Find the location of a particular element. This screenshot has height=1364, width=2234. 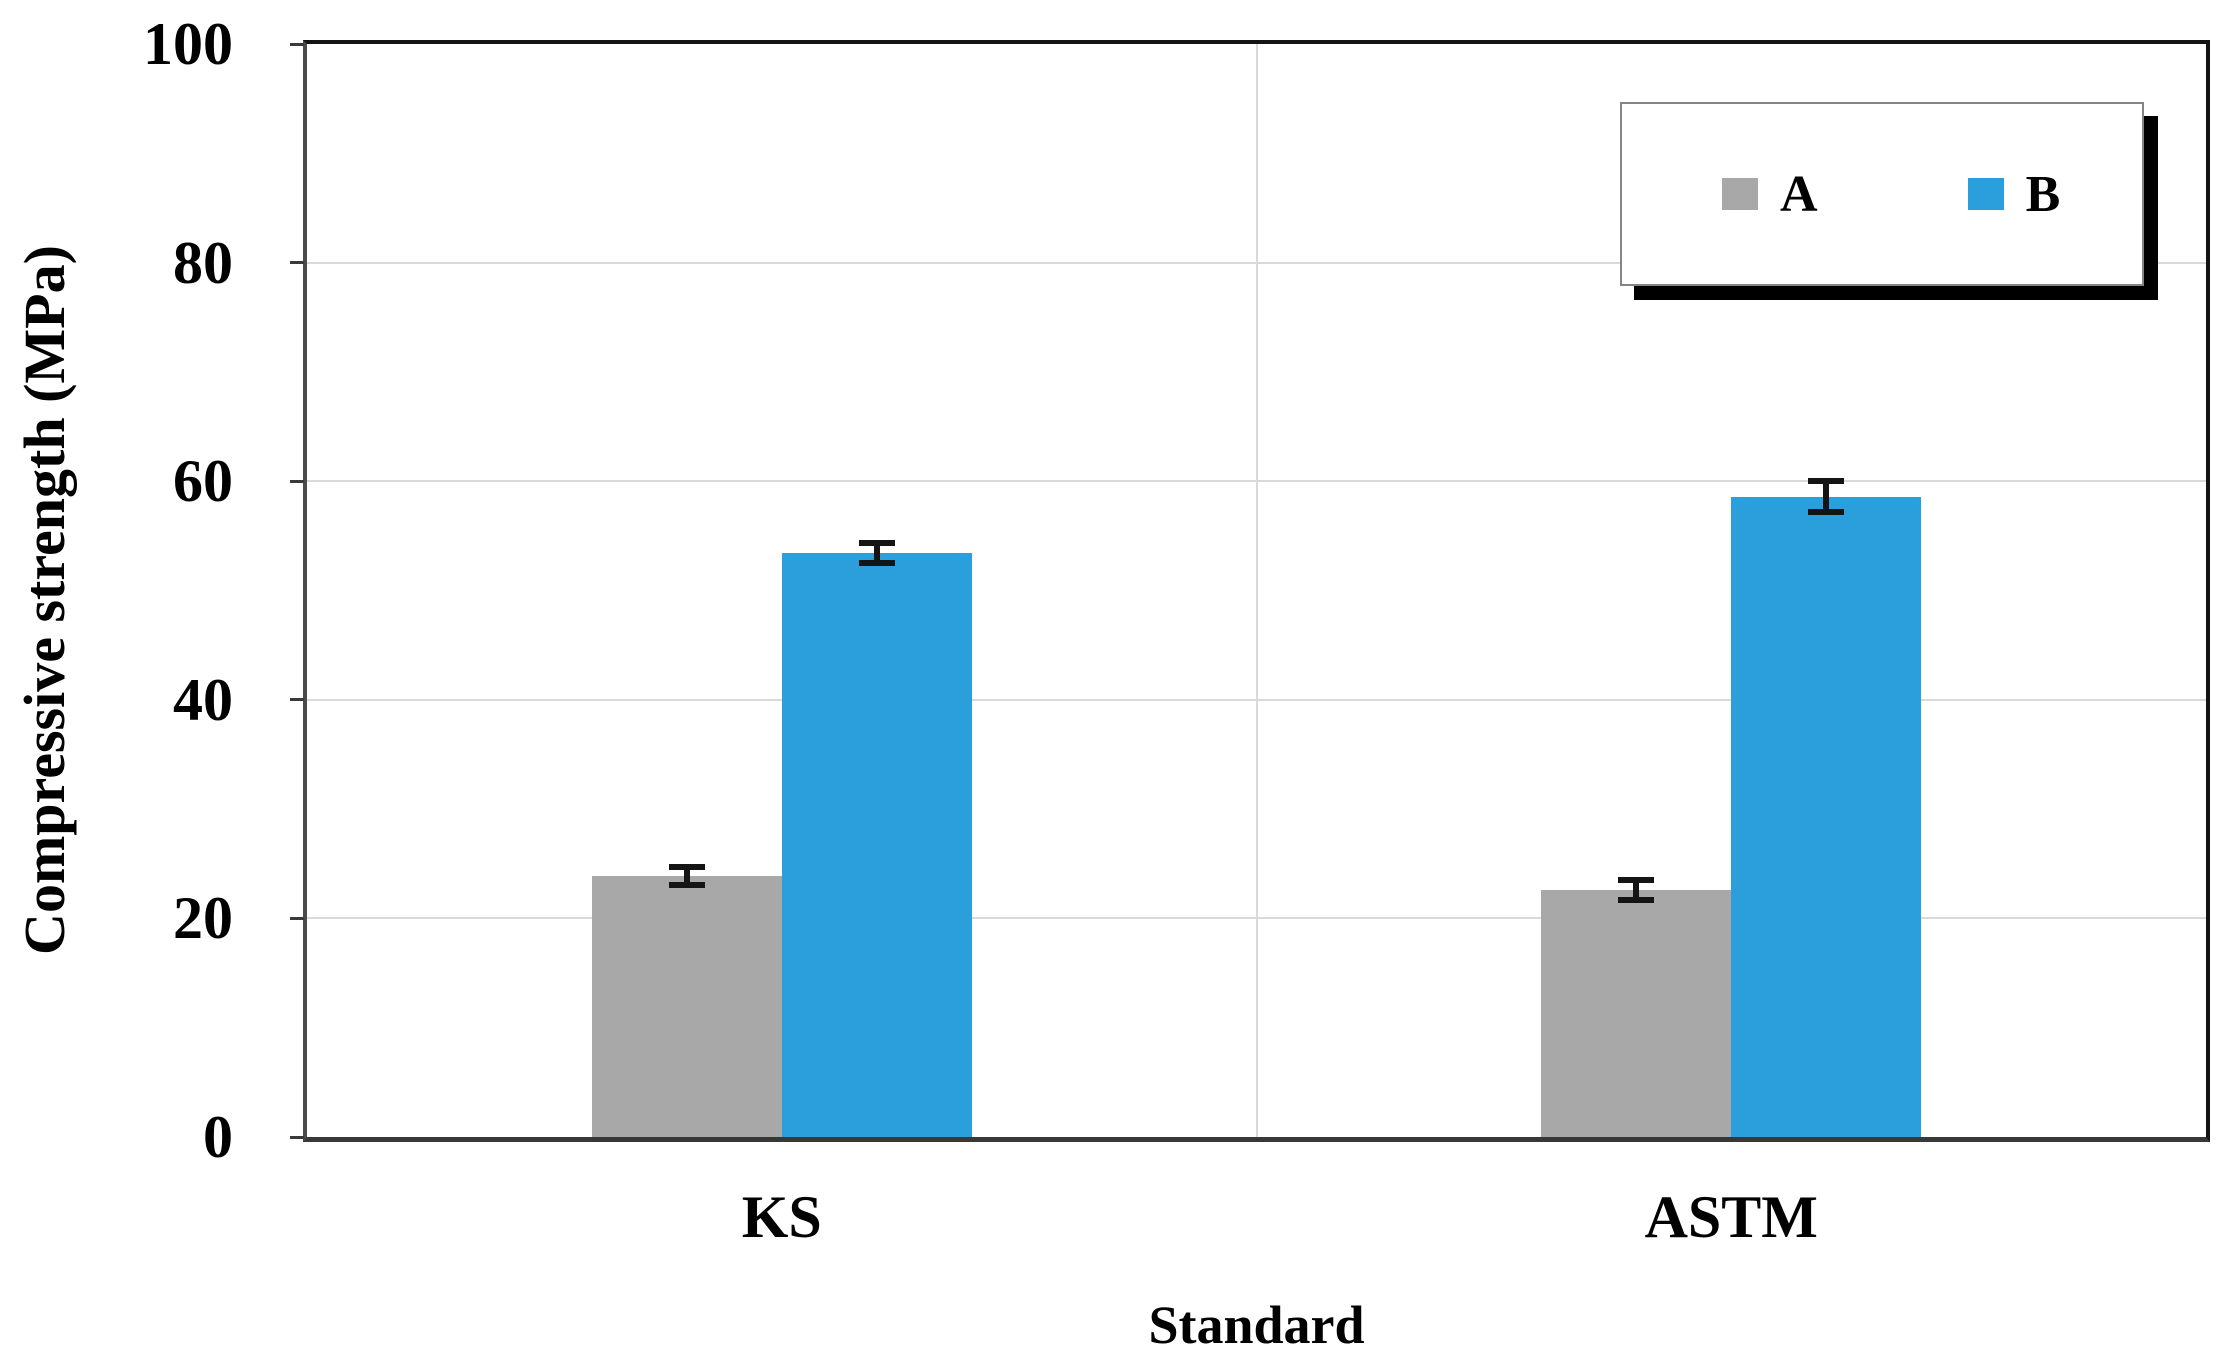

bar-ASTM-B is located at coordinates (1826, 816).